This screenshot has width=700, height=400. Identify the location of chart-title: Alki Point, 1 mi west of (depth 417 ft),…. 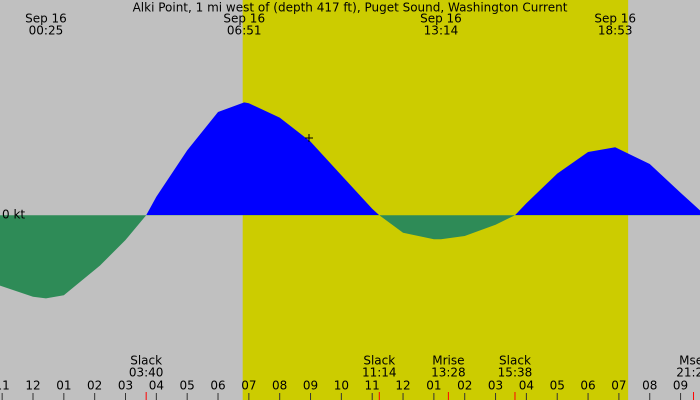
(350, 8).